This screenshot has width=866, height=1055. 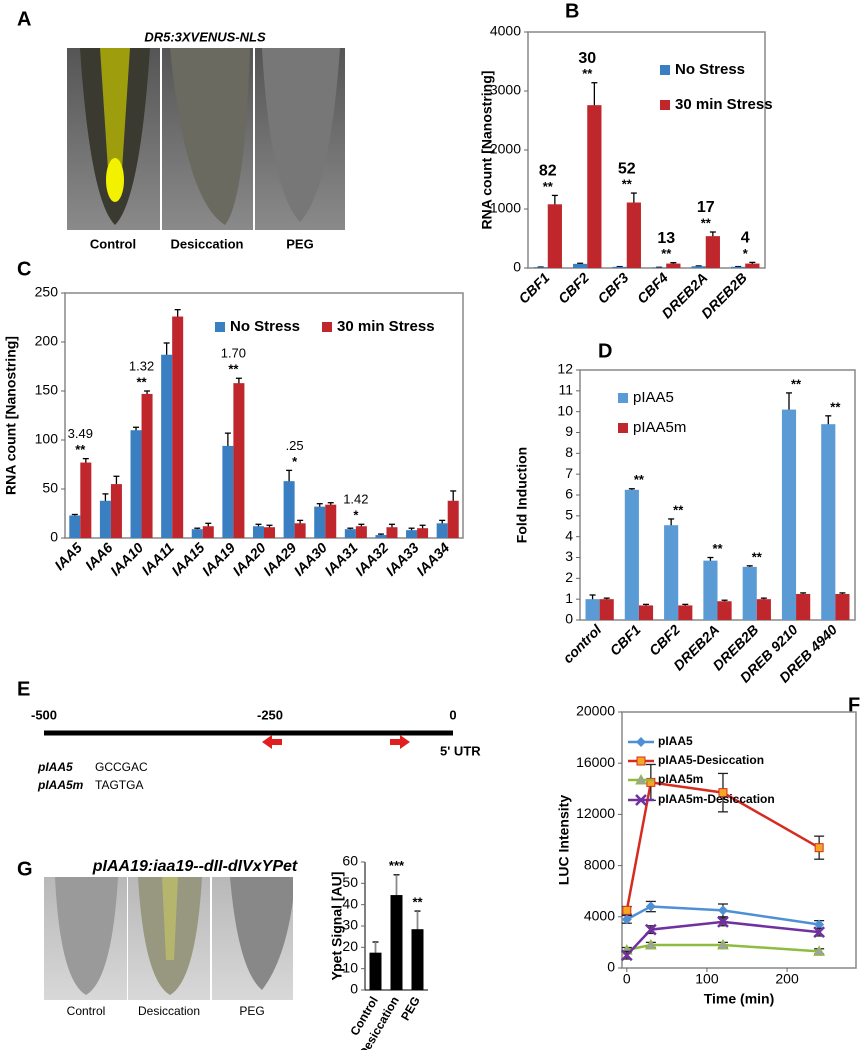 I want to click on fold-change: 4, so click(x=745, y=238).